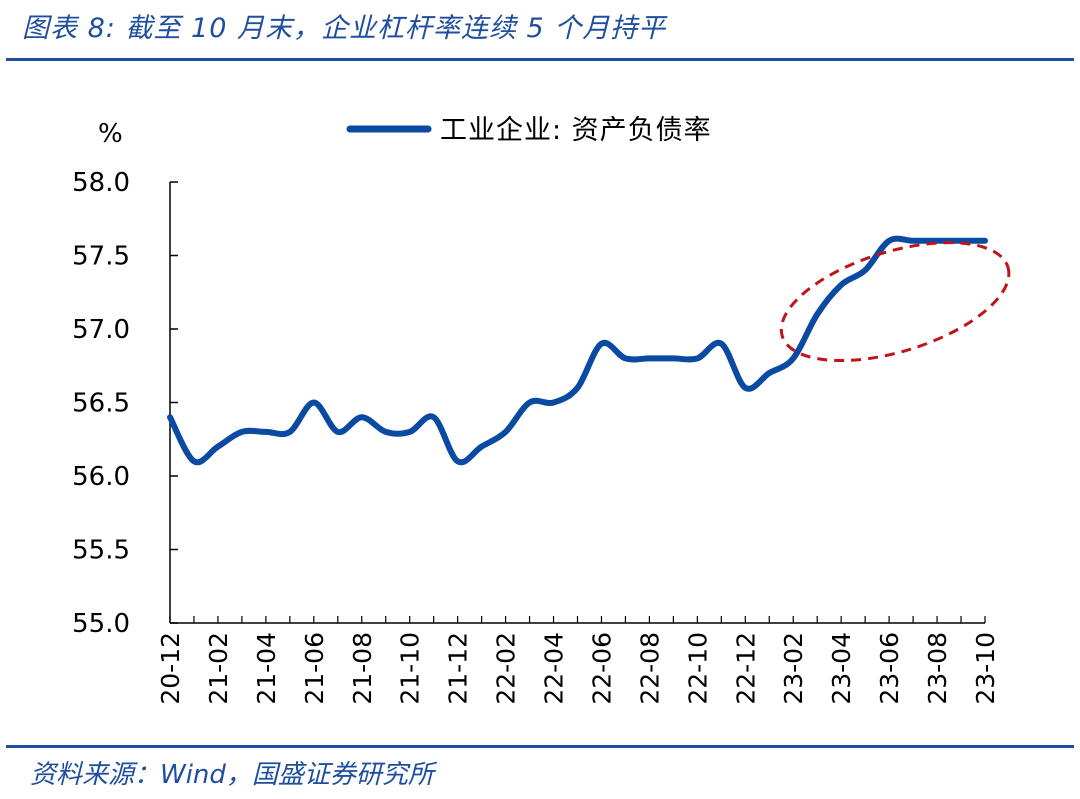 The image size is (1080, 799). Describe the element at coordinates (101, 183) in the screenshot. I see `y-tick-label: 58.0` at that location.